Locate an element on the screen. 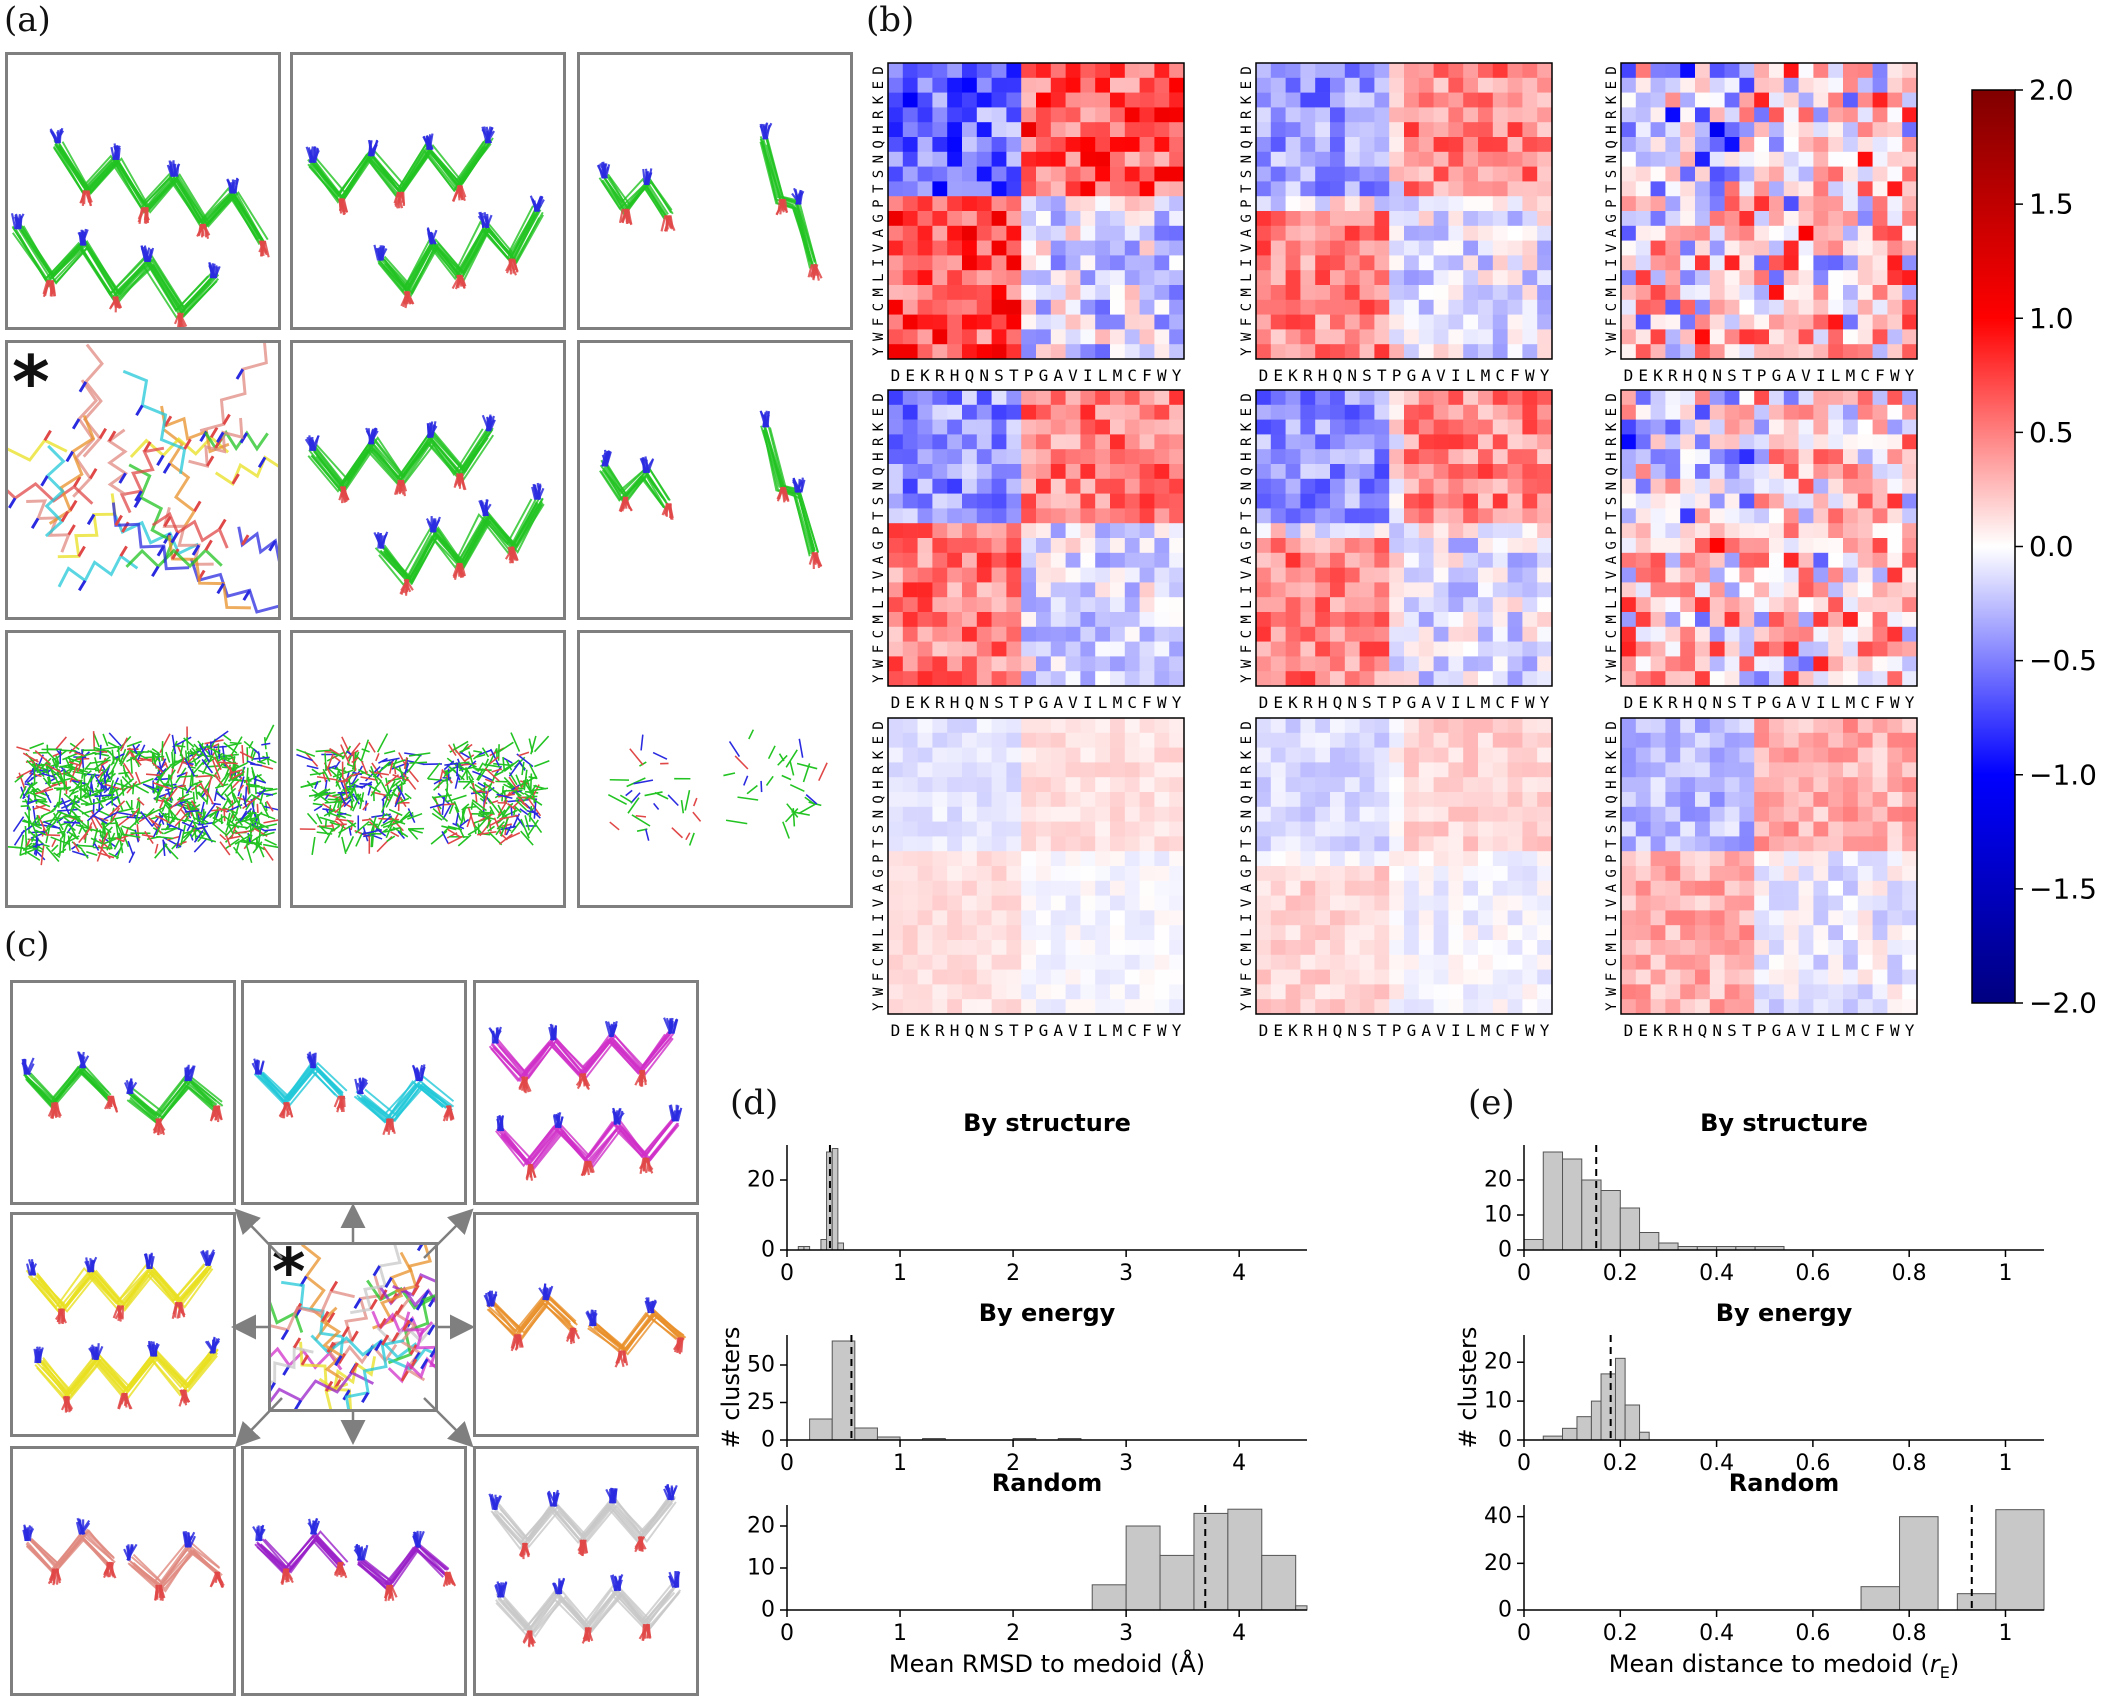 The image size is (2128, 1703). heatmap-ytick-label: G is located at coordinates (1612, 873).